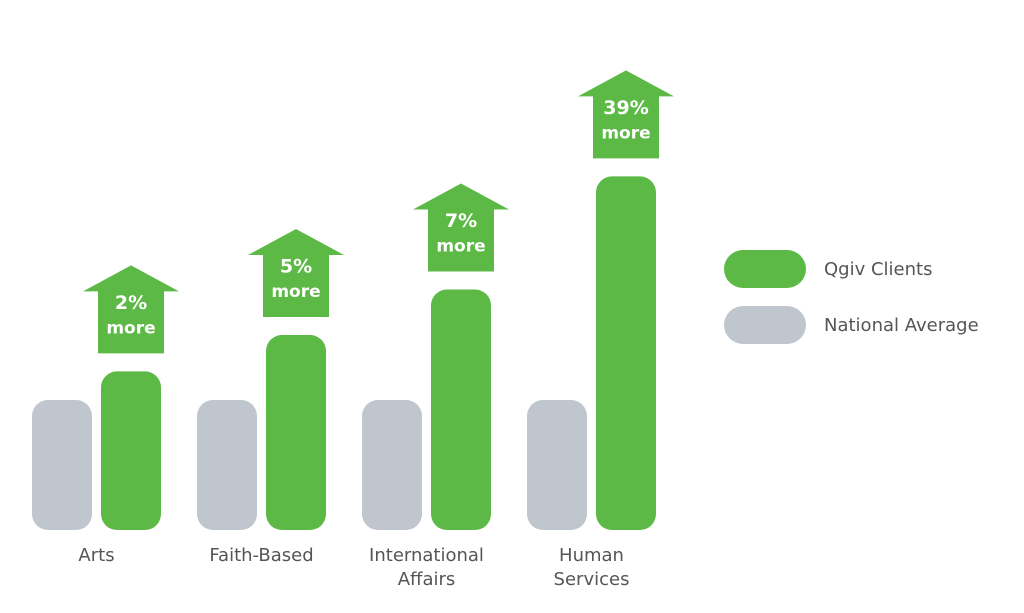 The height and width of the screenshot is (613, 1024). I want to click on legend-label: National Average, so click(901, 325).